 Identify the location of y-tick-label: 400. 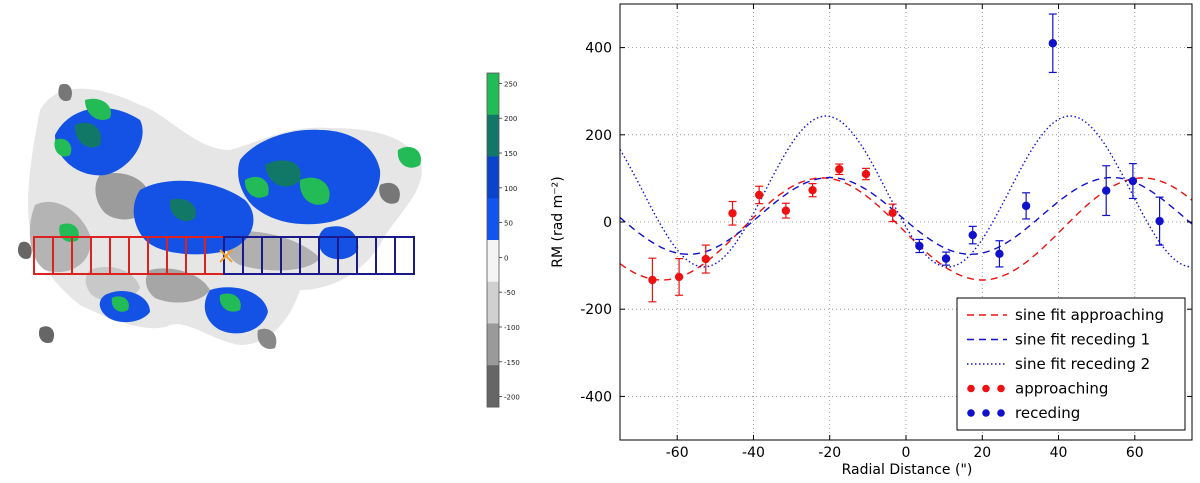
(598, 49).